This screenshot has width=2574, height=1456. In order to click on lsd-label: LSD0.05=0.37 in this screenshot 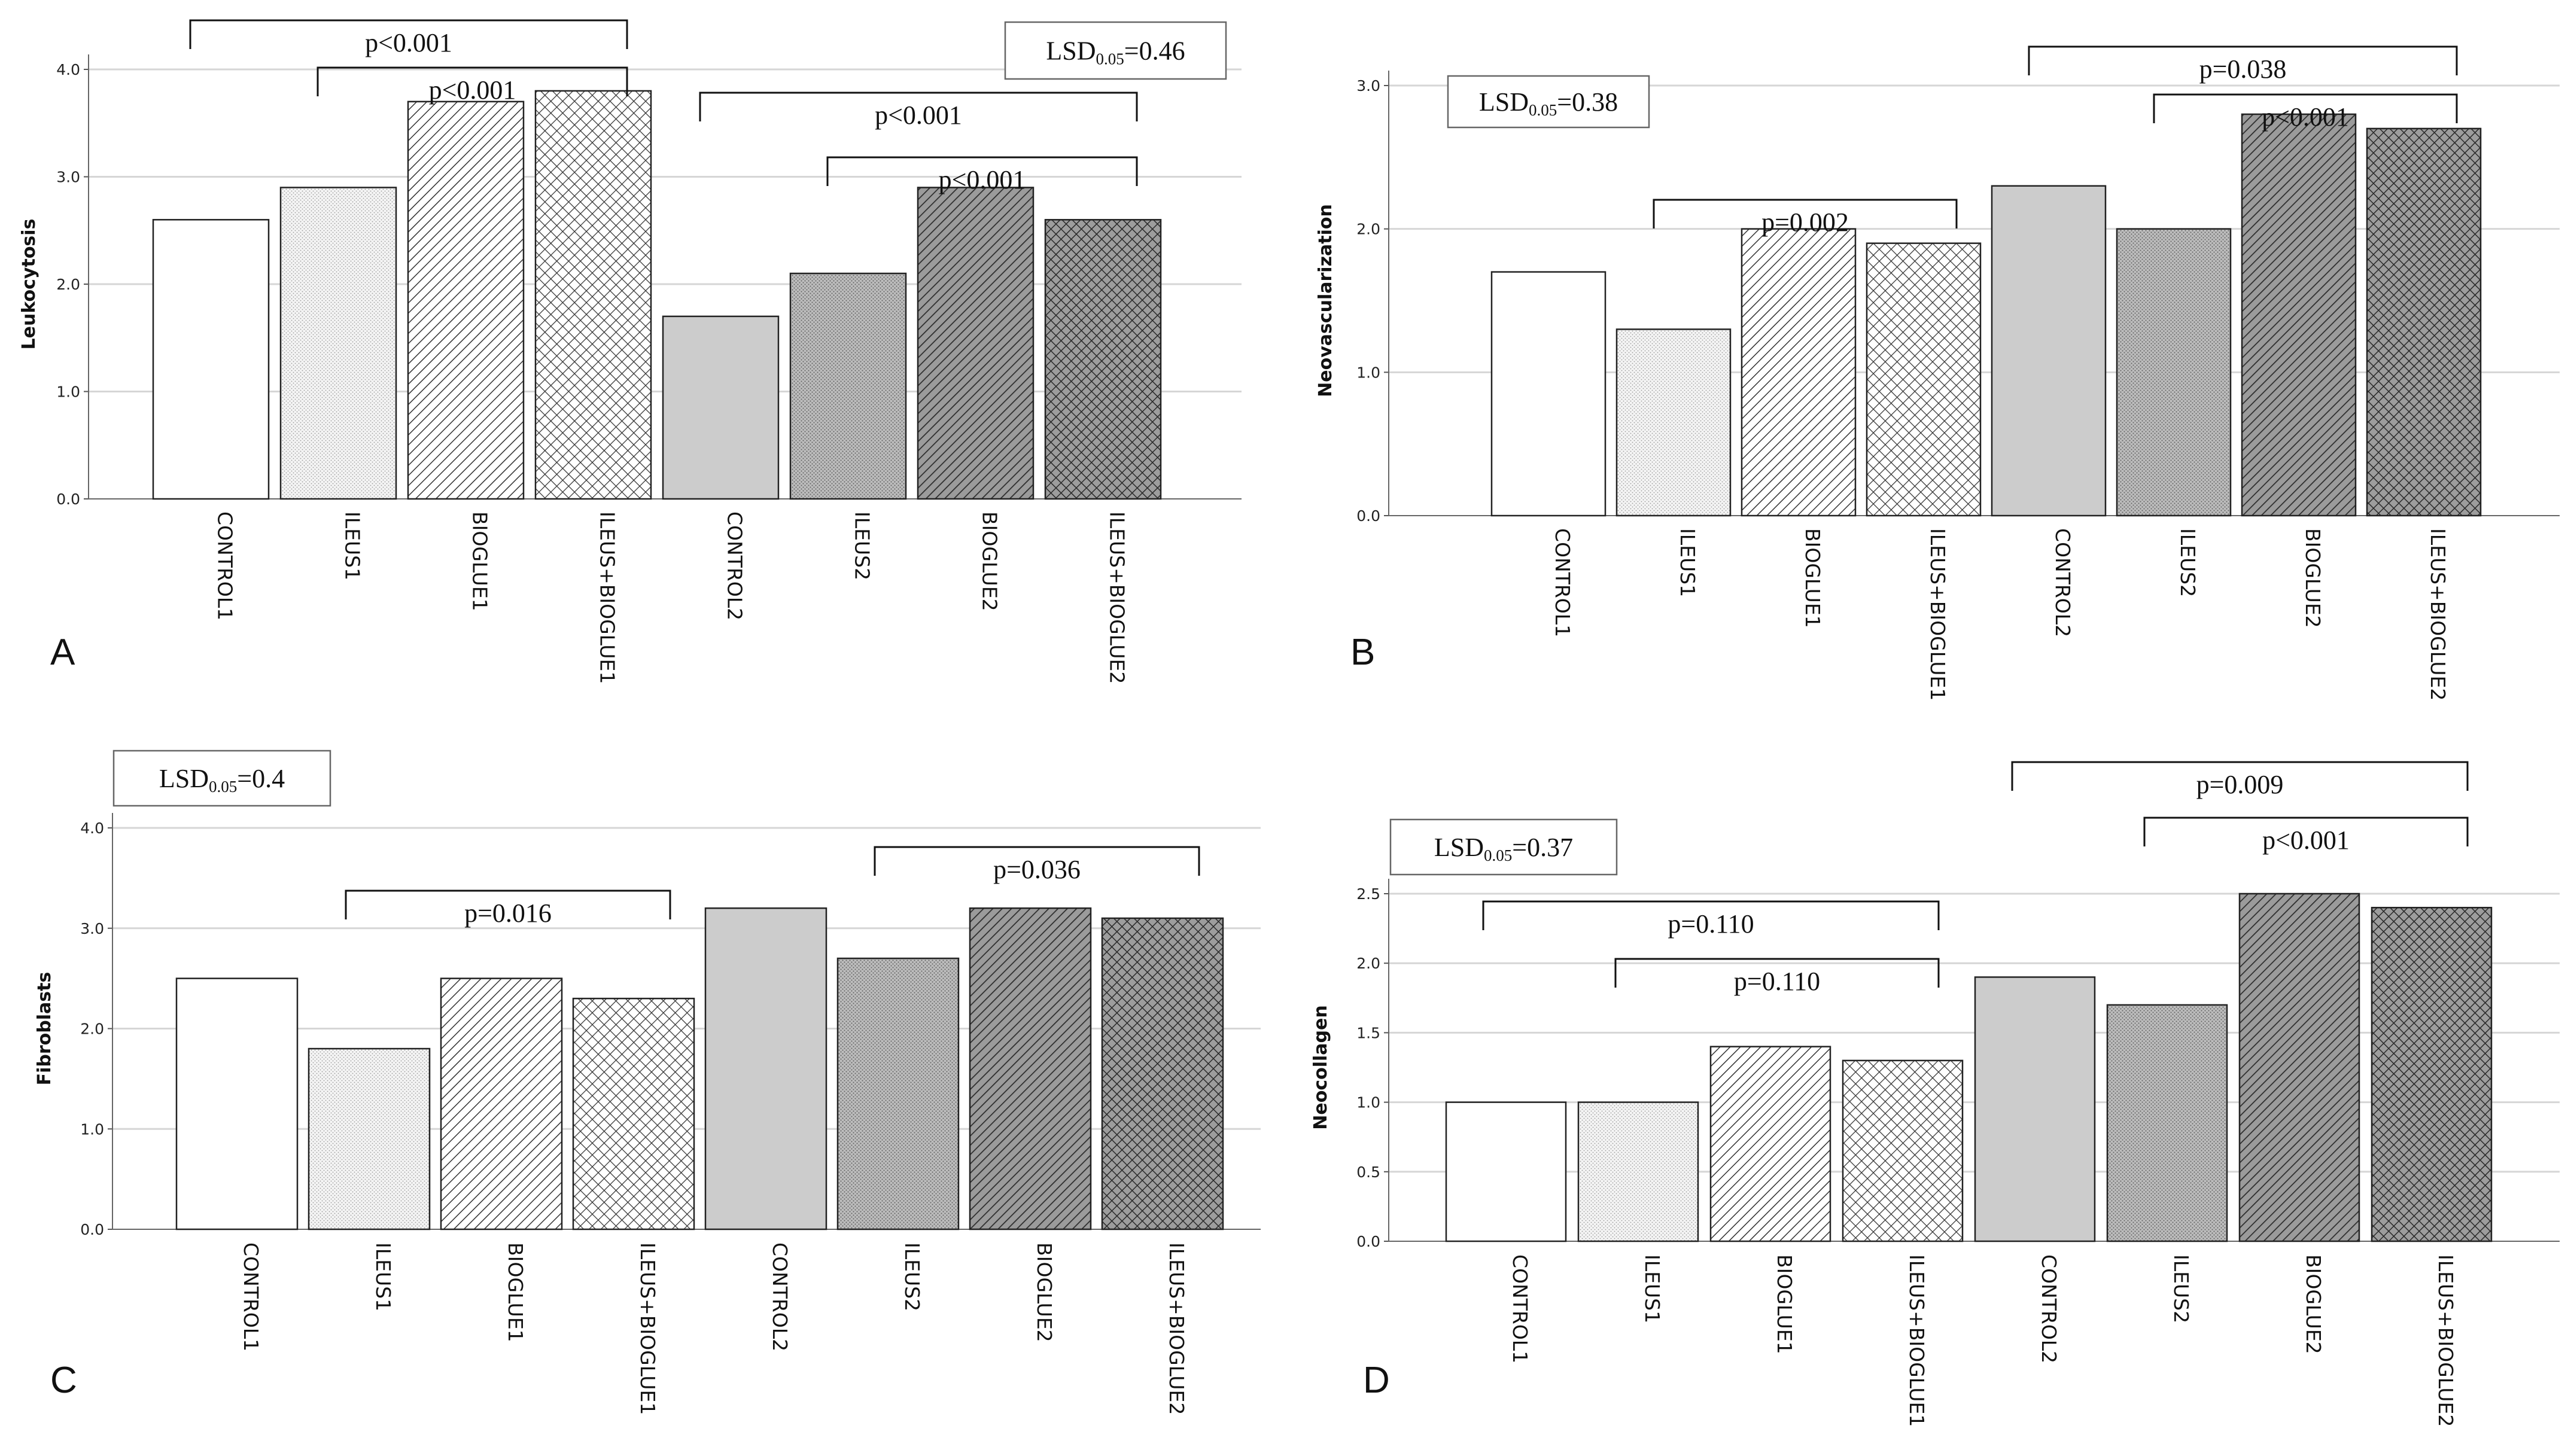, I will do `click(1503, 848)`.